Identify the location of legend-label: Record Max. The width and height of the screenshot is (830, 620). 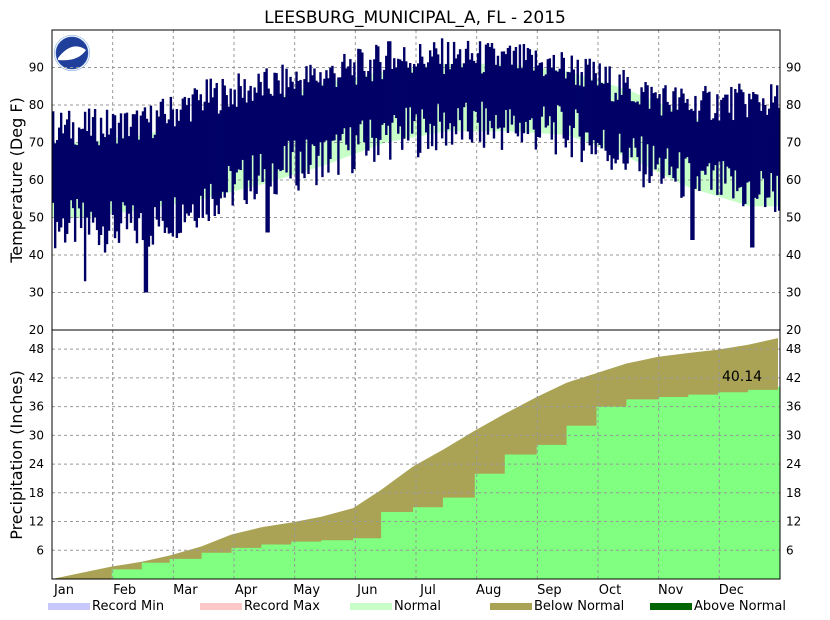
(282, 606).